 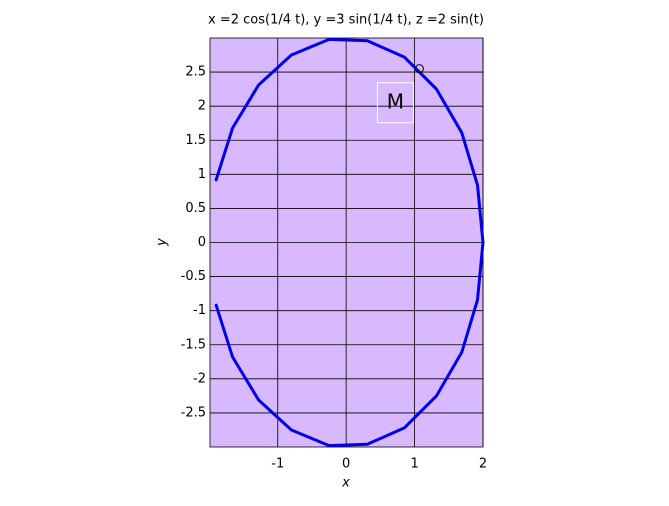 What do you see at coordinates (199, 378) in the screenshot?
I see `y-tick-label: -2` at bounding box center [199, 378].